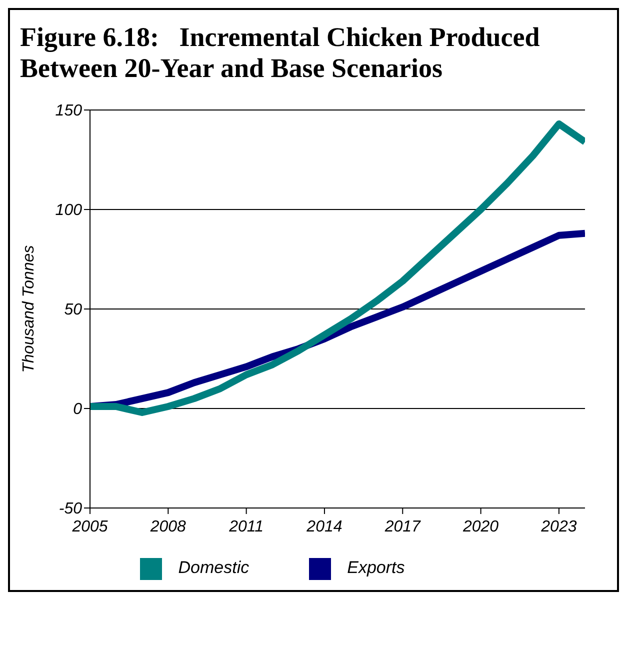 The image size is (629, 648). What do you see at coordinates (73, 310) in the screenshot?
I see `y-tick-label: 50` at bounding box center [73, 310].